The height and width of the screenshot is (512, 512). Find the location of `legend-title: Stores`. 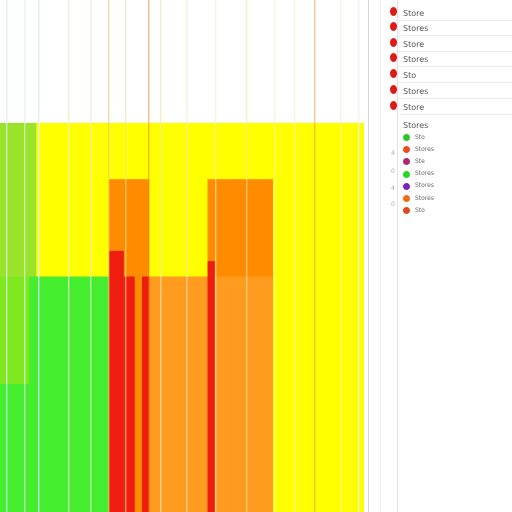

legend-title: Stores is located at coordinates (416, 125).